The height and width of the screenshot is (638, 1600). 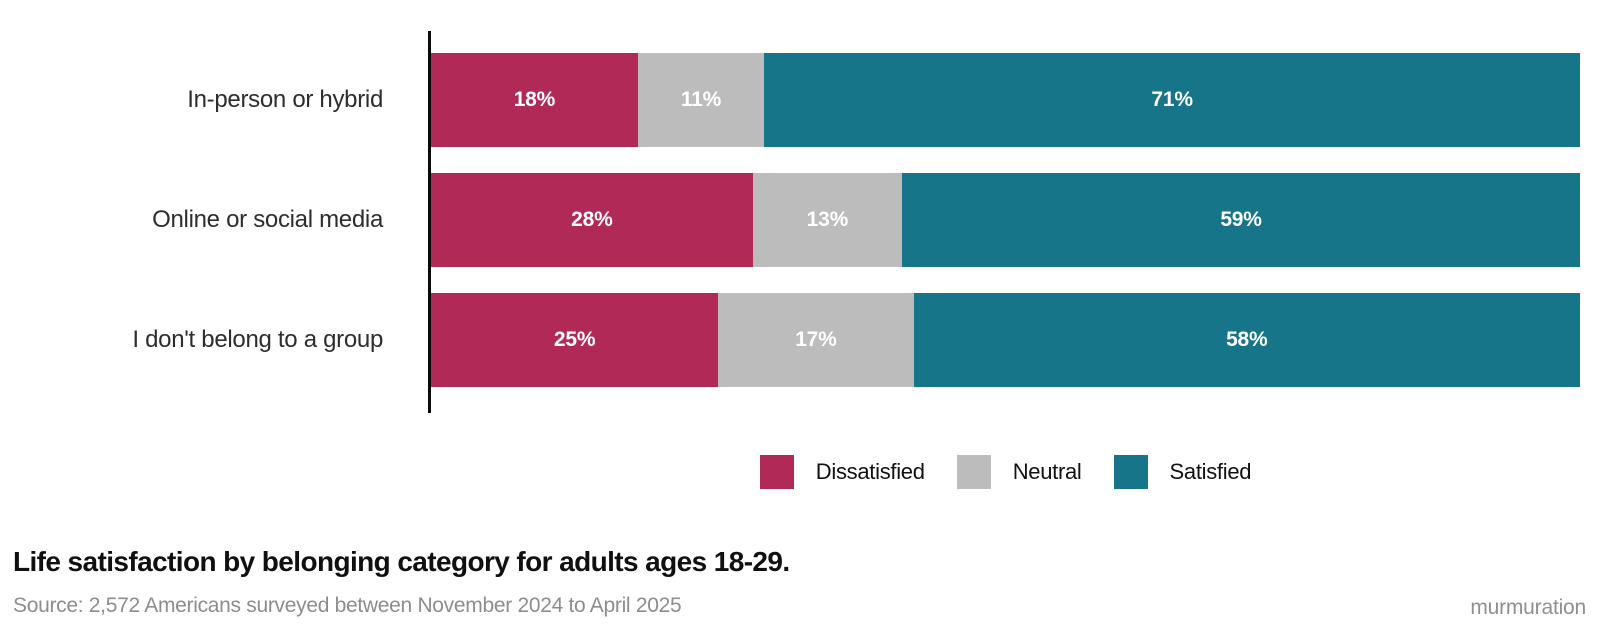 I want to click on legend-item-dissatisfied: Dissatisfied, so click(x=842, y=472).